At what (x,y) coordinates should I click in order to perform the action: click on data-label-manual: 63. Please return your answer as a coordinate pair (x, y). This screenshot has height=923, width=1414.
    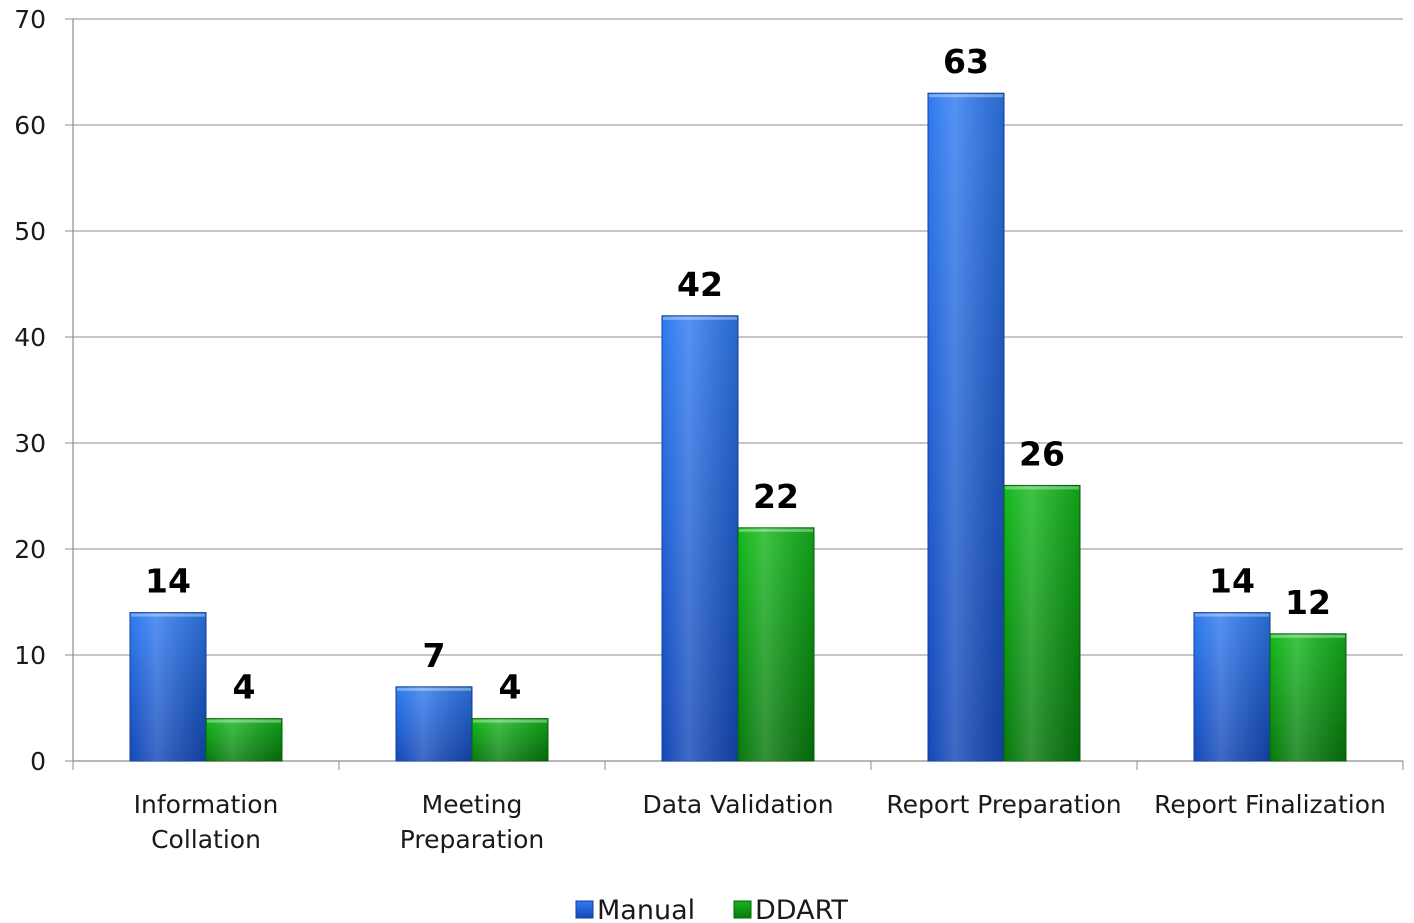
    Looking at the image, I should click on (966, 61).